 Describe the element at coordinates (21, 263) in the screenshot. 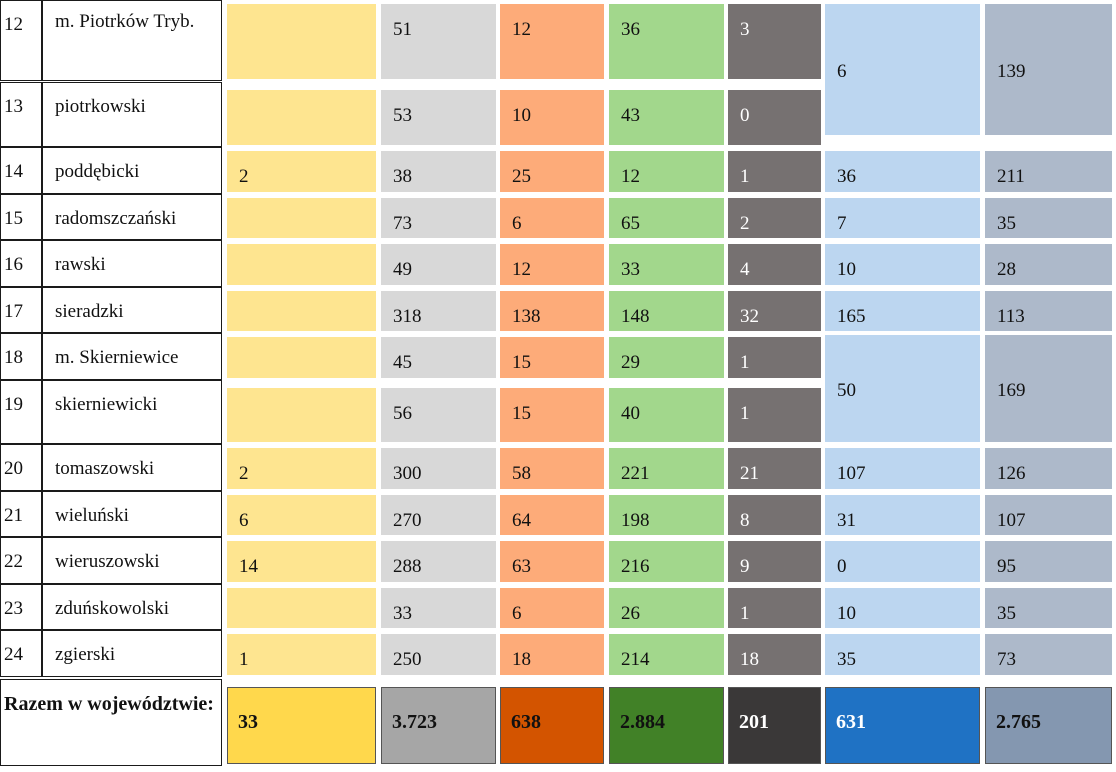

I see `row-number: 16` at that location.